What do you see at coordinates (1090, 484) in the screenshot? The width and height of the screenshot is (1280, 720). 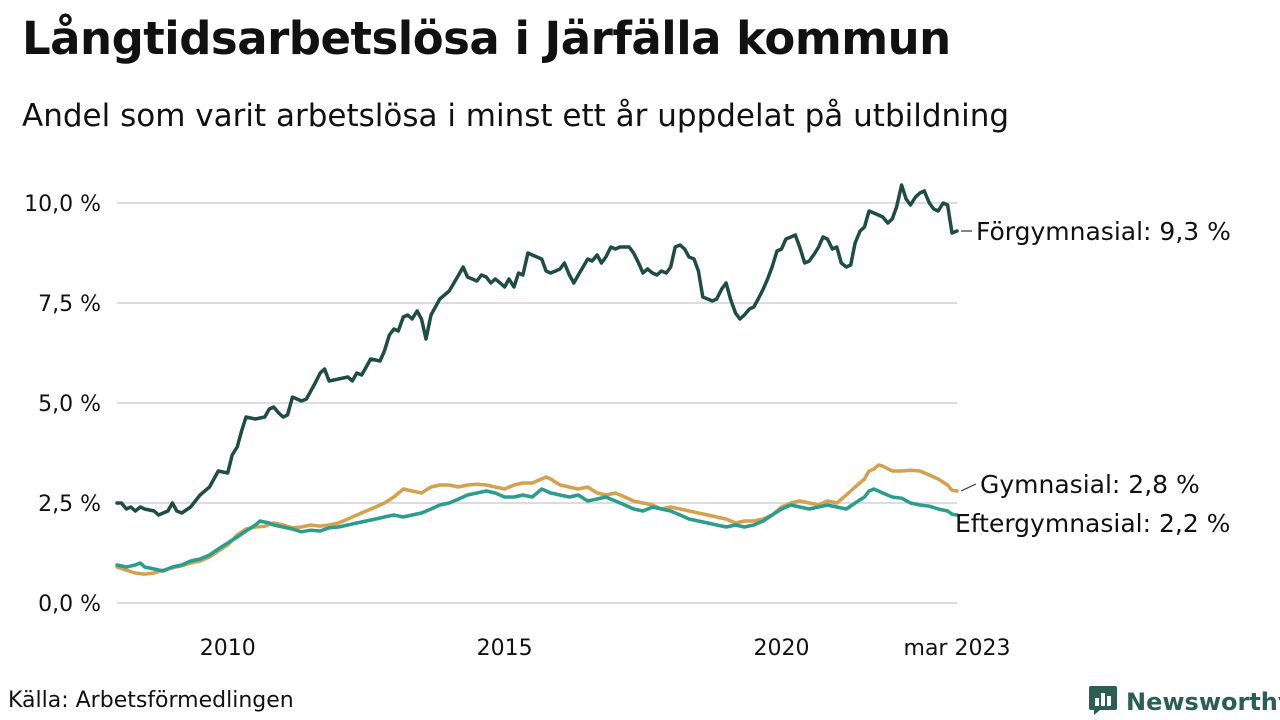 I see `series-end-label: Gymnasial: 2,8 %` at bounding box center [1090, 484].